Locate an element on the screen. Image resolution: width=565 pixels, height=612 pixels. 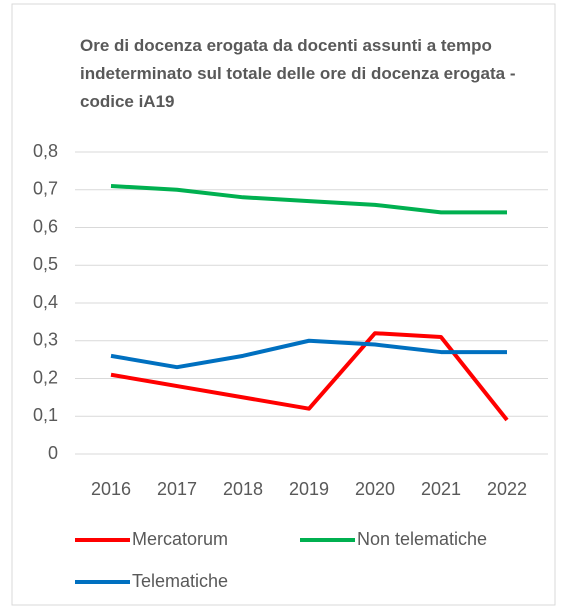
legend-label: Telematiche is located at coordinates (180, 581).